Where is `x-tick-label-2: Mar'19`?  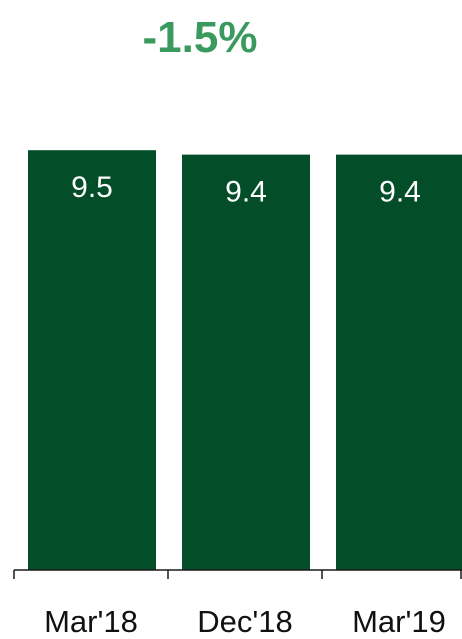 x-tick-label-2: Mar'19 is located at coordinates (399, 621).